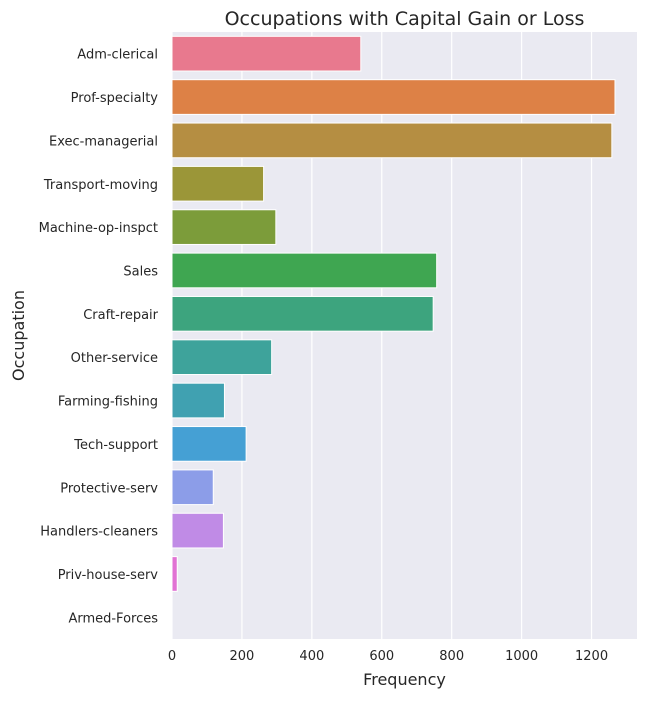 Image resolution: width=646 pixels, height=703 pixels. I want to click on y-tick-label: Sales, so click(140, 271).